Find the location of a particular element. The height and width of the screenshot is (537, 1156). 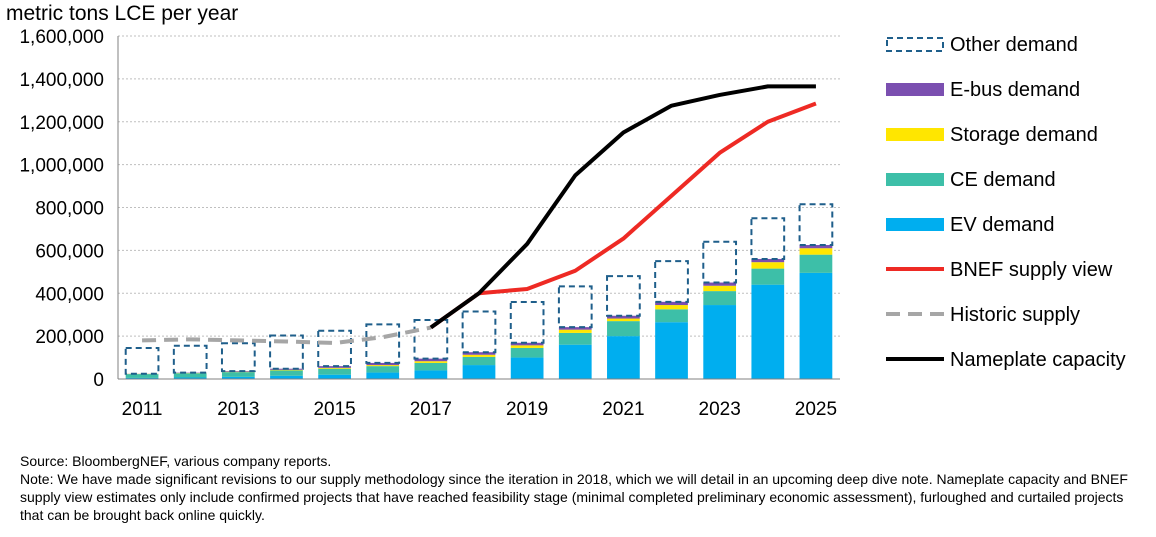

legend-label: Other demand is located at coordinates (1014, 45).